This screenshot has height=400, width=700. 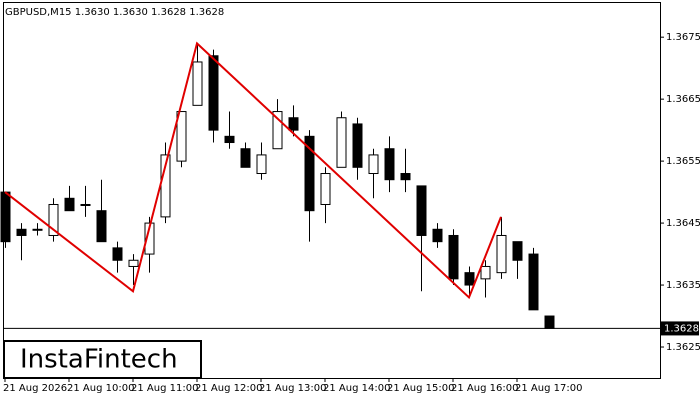 I want to click on x-tick-label: 21 Aug 17:00, so click(x=548, y=388).